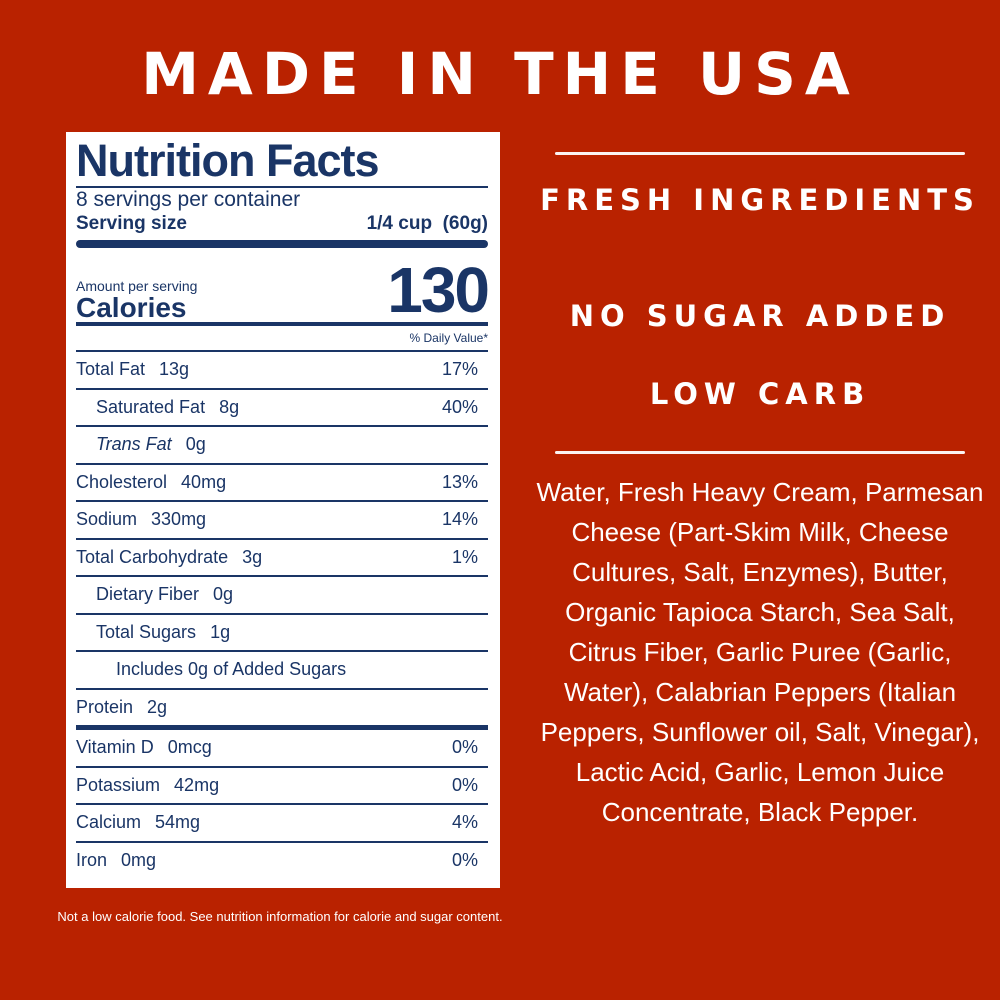 The height and width of the screenshot is (1000, 1000). Describe the element at coordinates (282, 558) in the screenshot. I see `nutrient-row: Total Carbohydrate 3g 1%` at that location.